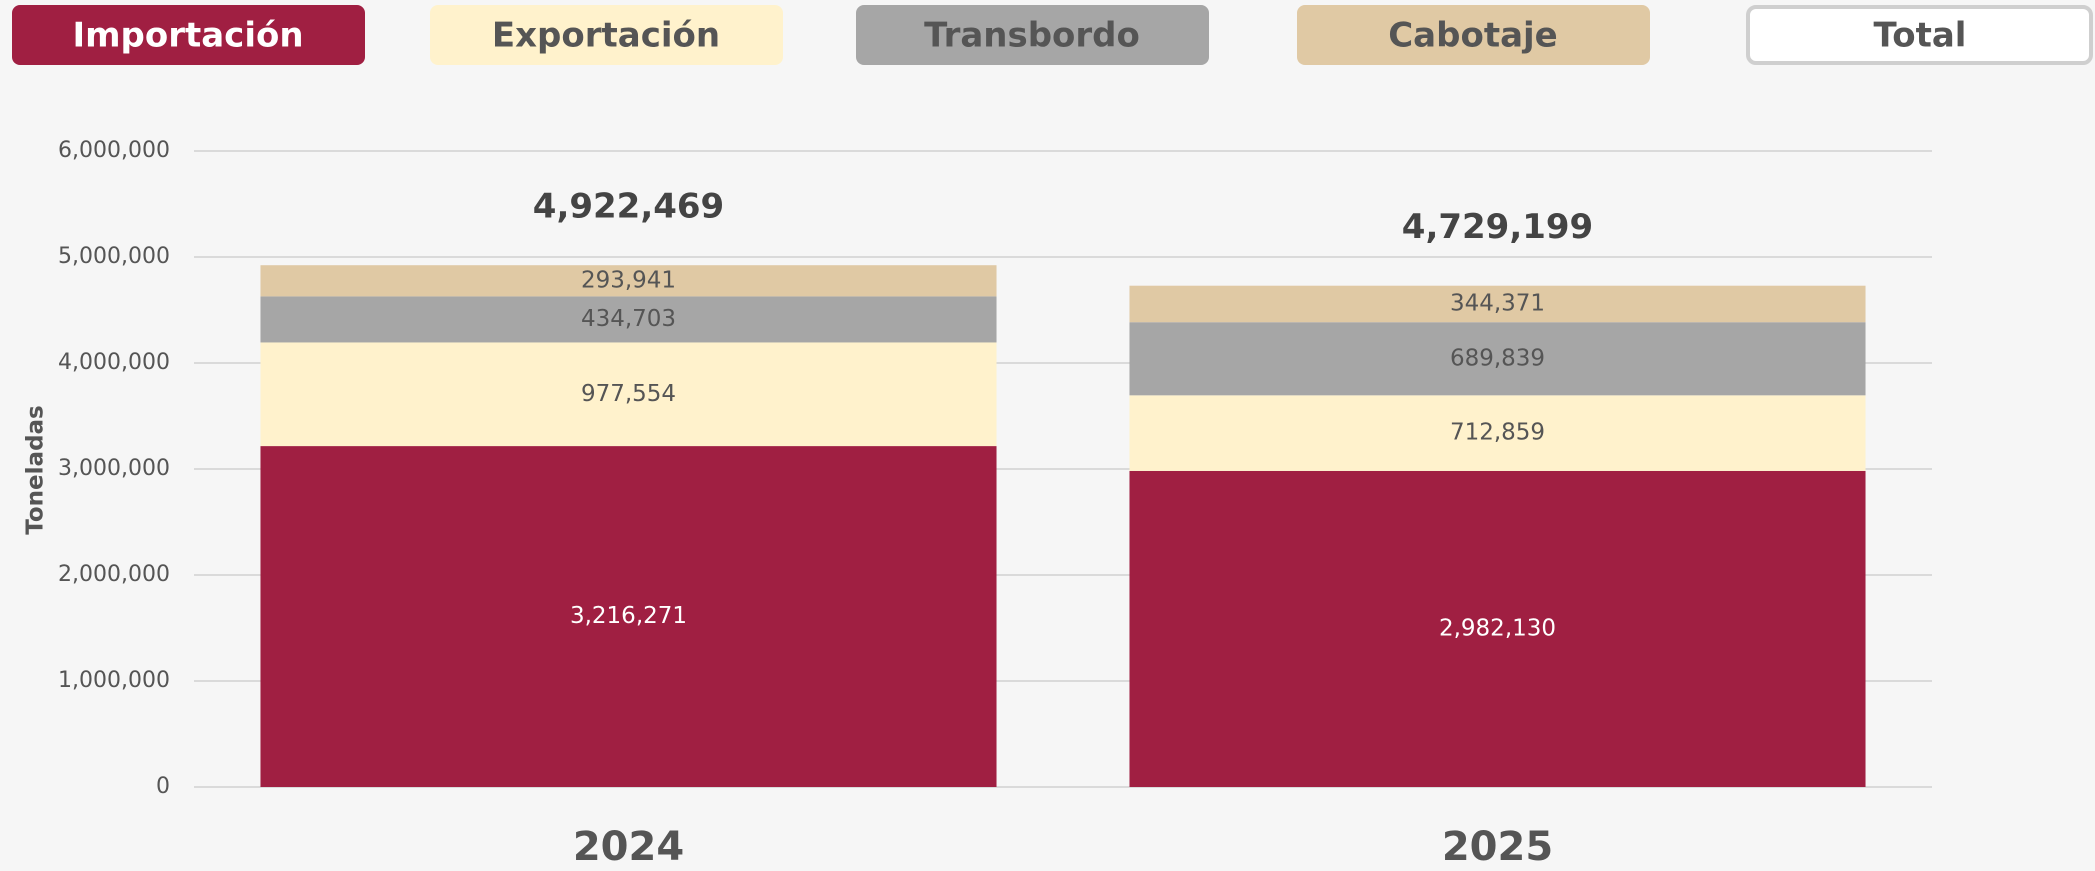  I want to click on x-tick-label: 2025, so click(1497, 847).